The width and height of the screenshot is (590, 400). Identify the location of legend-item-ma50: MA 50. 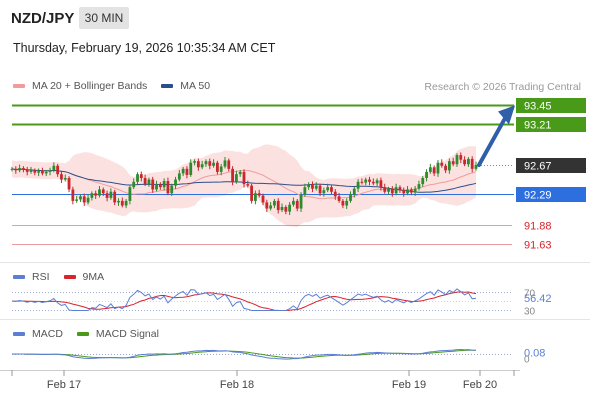
(185, 86).